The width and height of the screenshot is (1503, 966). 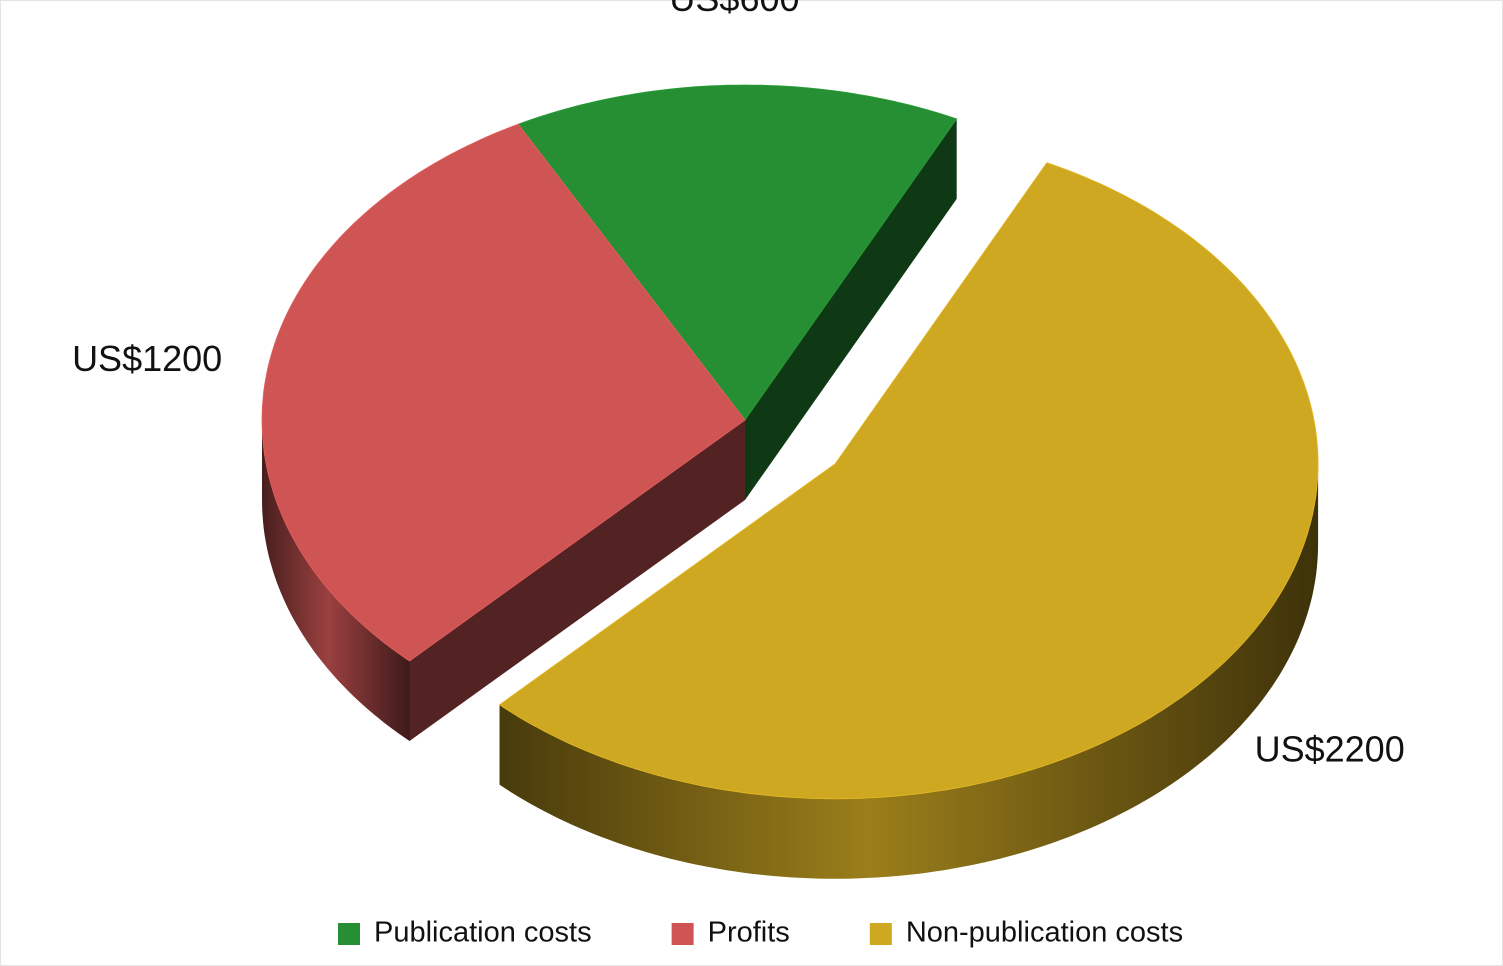 I want to click on legend-label: Non-publication costs, so click(x=1044, y=933).